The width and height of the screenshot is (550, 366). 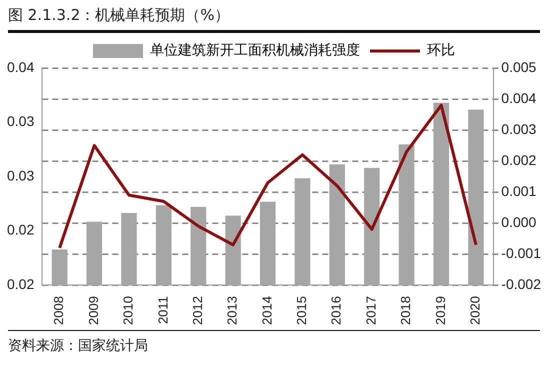 I want to click on x-tick-label: 2012, so click(x=197, y=310).